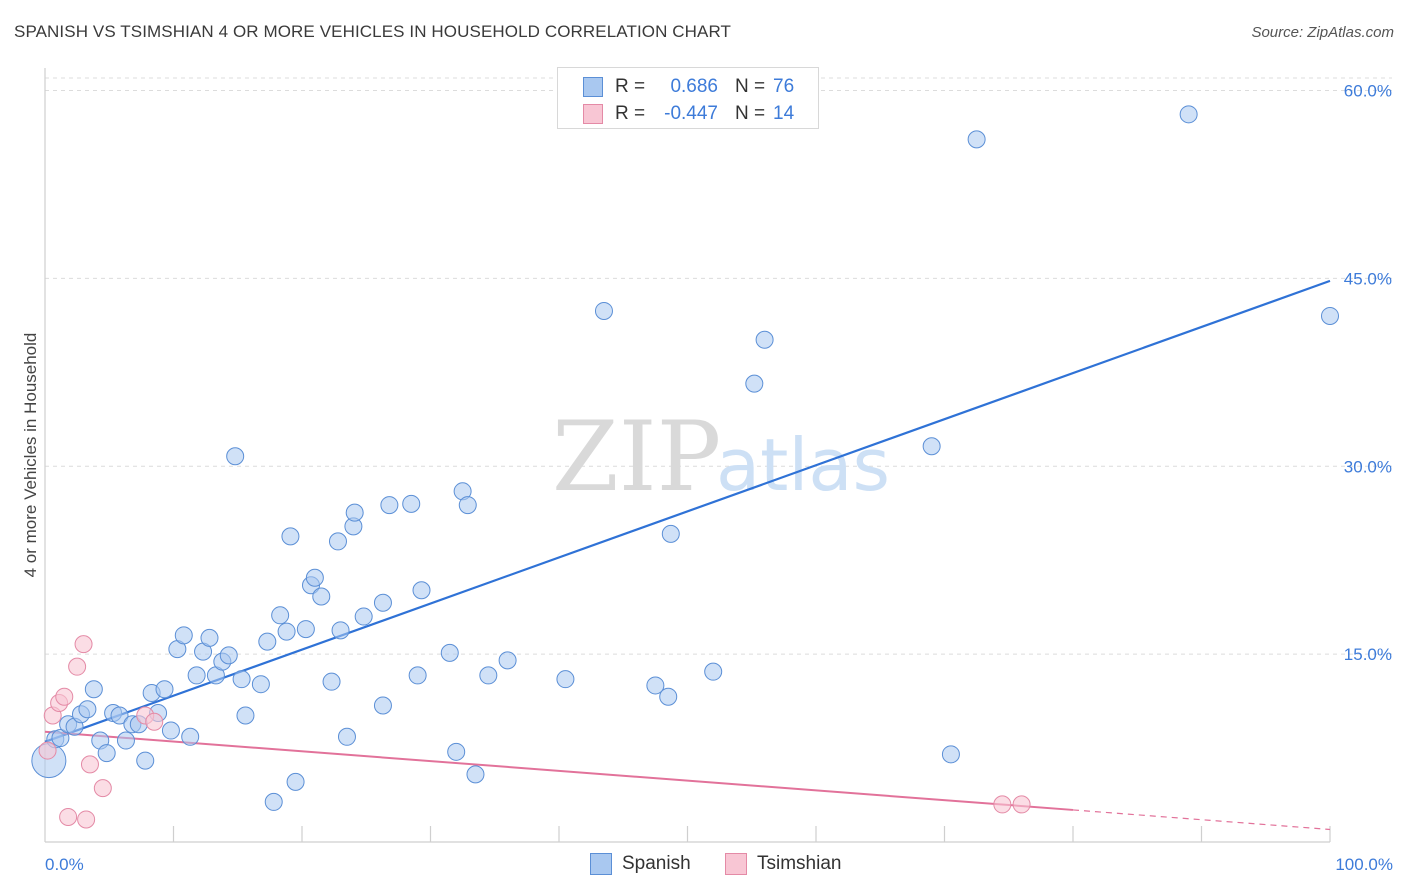  Describe the element at coordinates (1368, 466) in the screenshot. I see `y-tick-label: 30.0%` at that location.